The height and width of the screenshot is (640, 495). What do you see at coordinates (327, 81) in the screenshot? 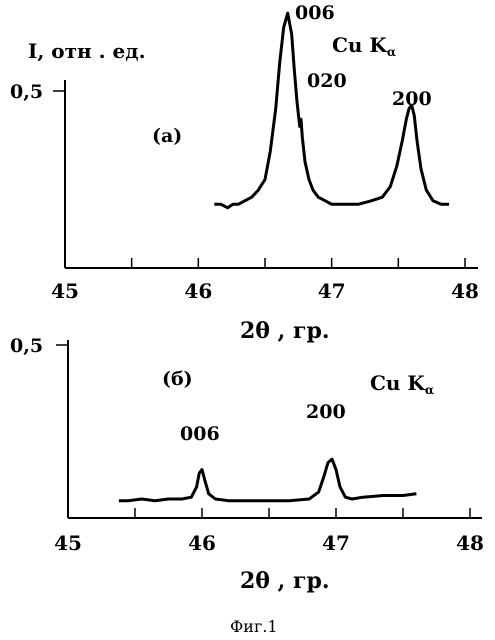
I see `peak-label-020-a: 020` at bounding box center [327, 81].